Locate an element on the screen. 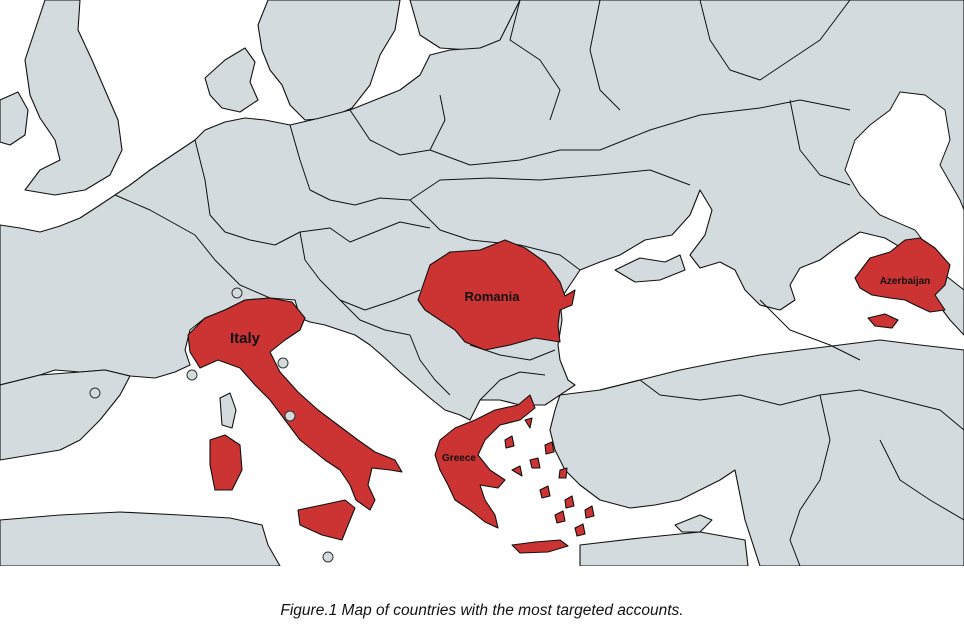  country-azerbaijan-nakhchivan is located at coordinates (883, 321).